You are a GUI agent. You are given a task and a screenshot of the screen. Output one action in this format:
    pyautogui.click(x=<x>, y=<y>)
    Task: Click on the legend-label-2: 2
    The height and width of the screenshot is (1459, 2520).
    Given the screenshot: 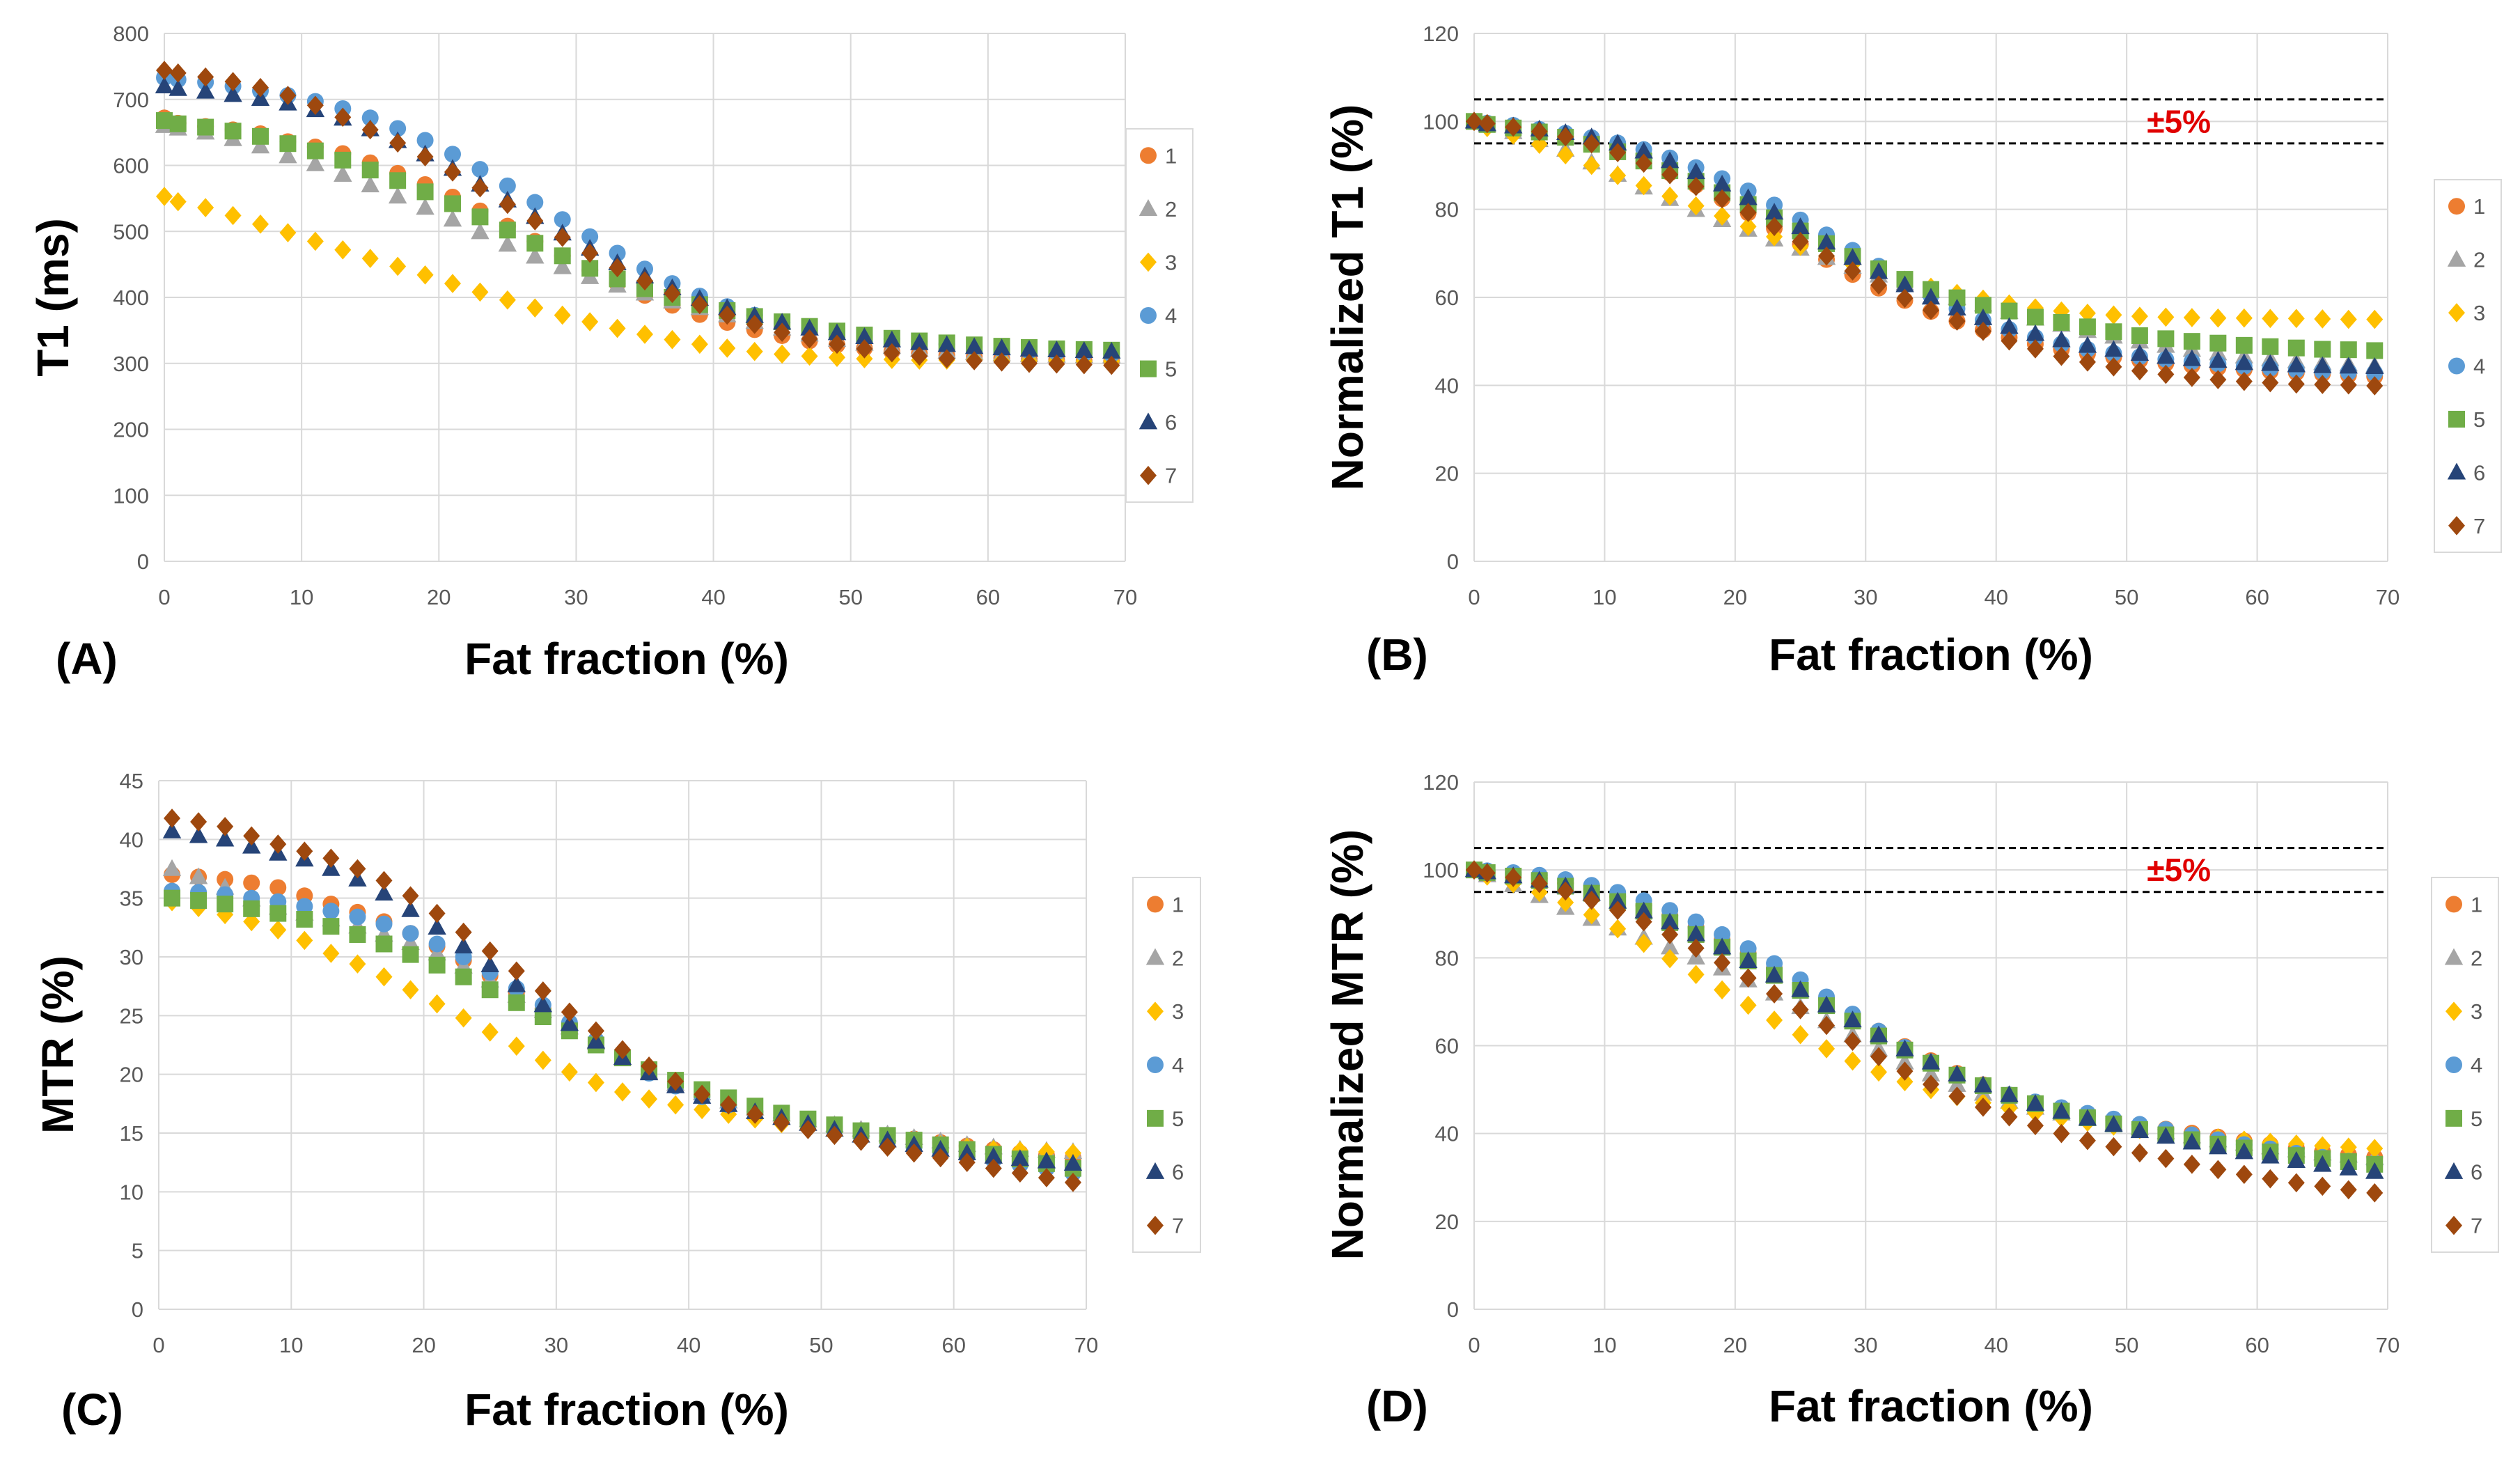 What is the action you would take?
    pyautogui.click(x=1178, y=958)
    